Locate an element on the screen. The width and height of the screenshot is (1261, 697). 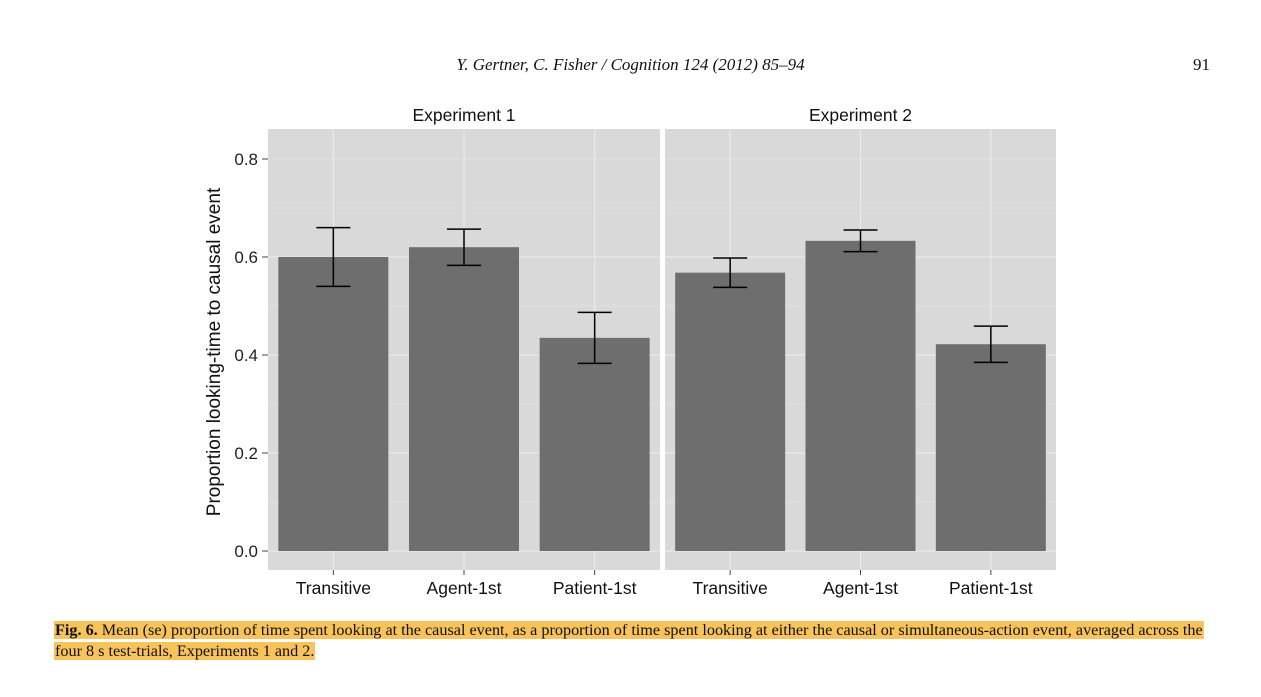
y-tick-label: 0.4 is located at coordinates (246, 355).